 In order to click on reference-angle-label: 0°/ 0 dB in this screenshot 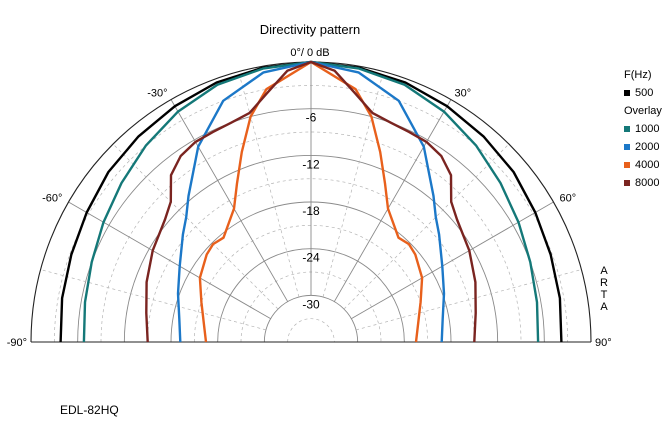, I will do `click(310, 53)`.